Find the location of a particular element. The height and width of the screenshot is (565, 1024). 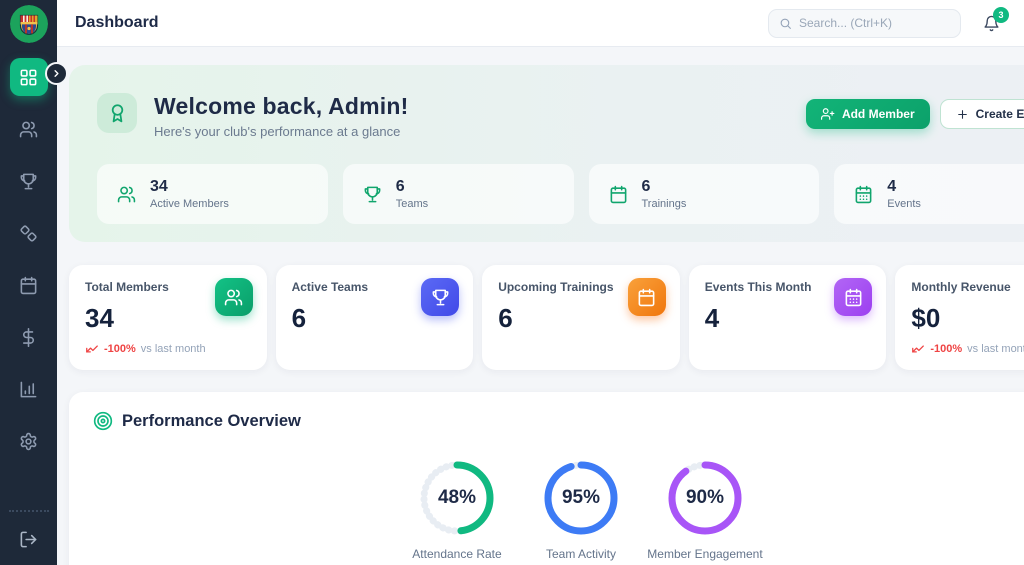

gauge-value: 95% is located at coordinates (581, 497).